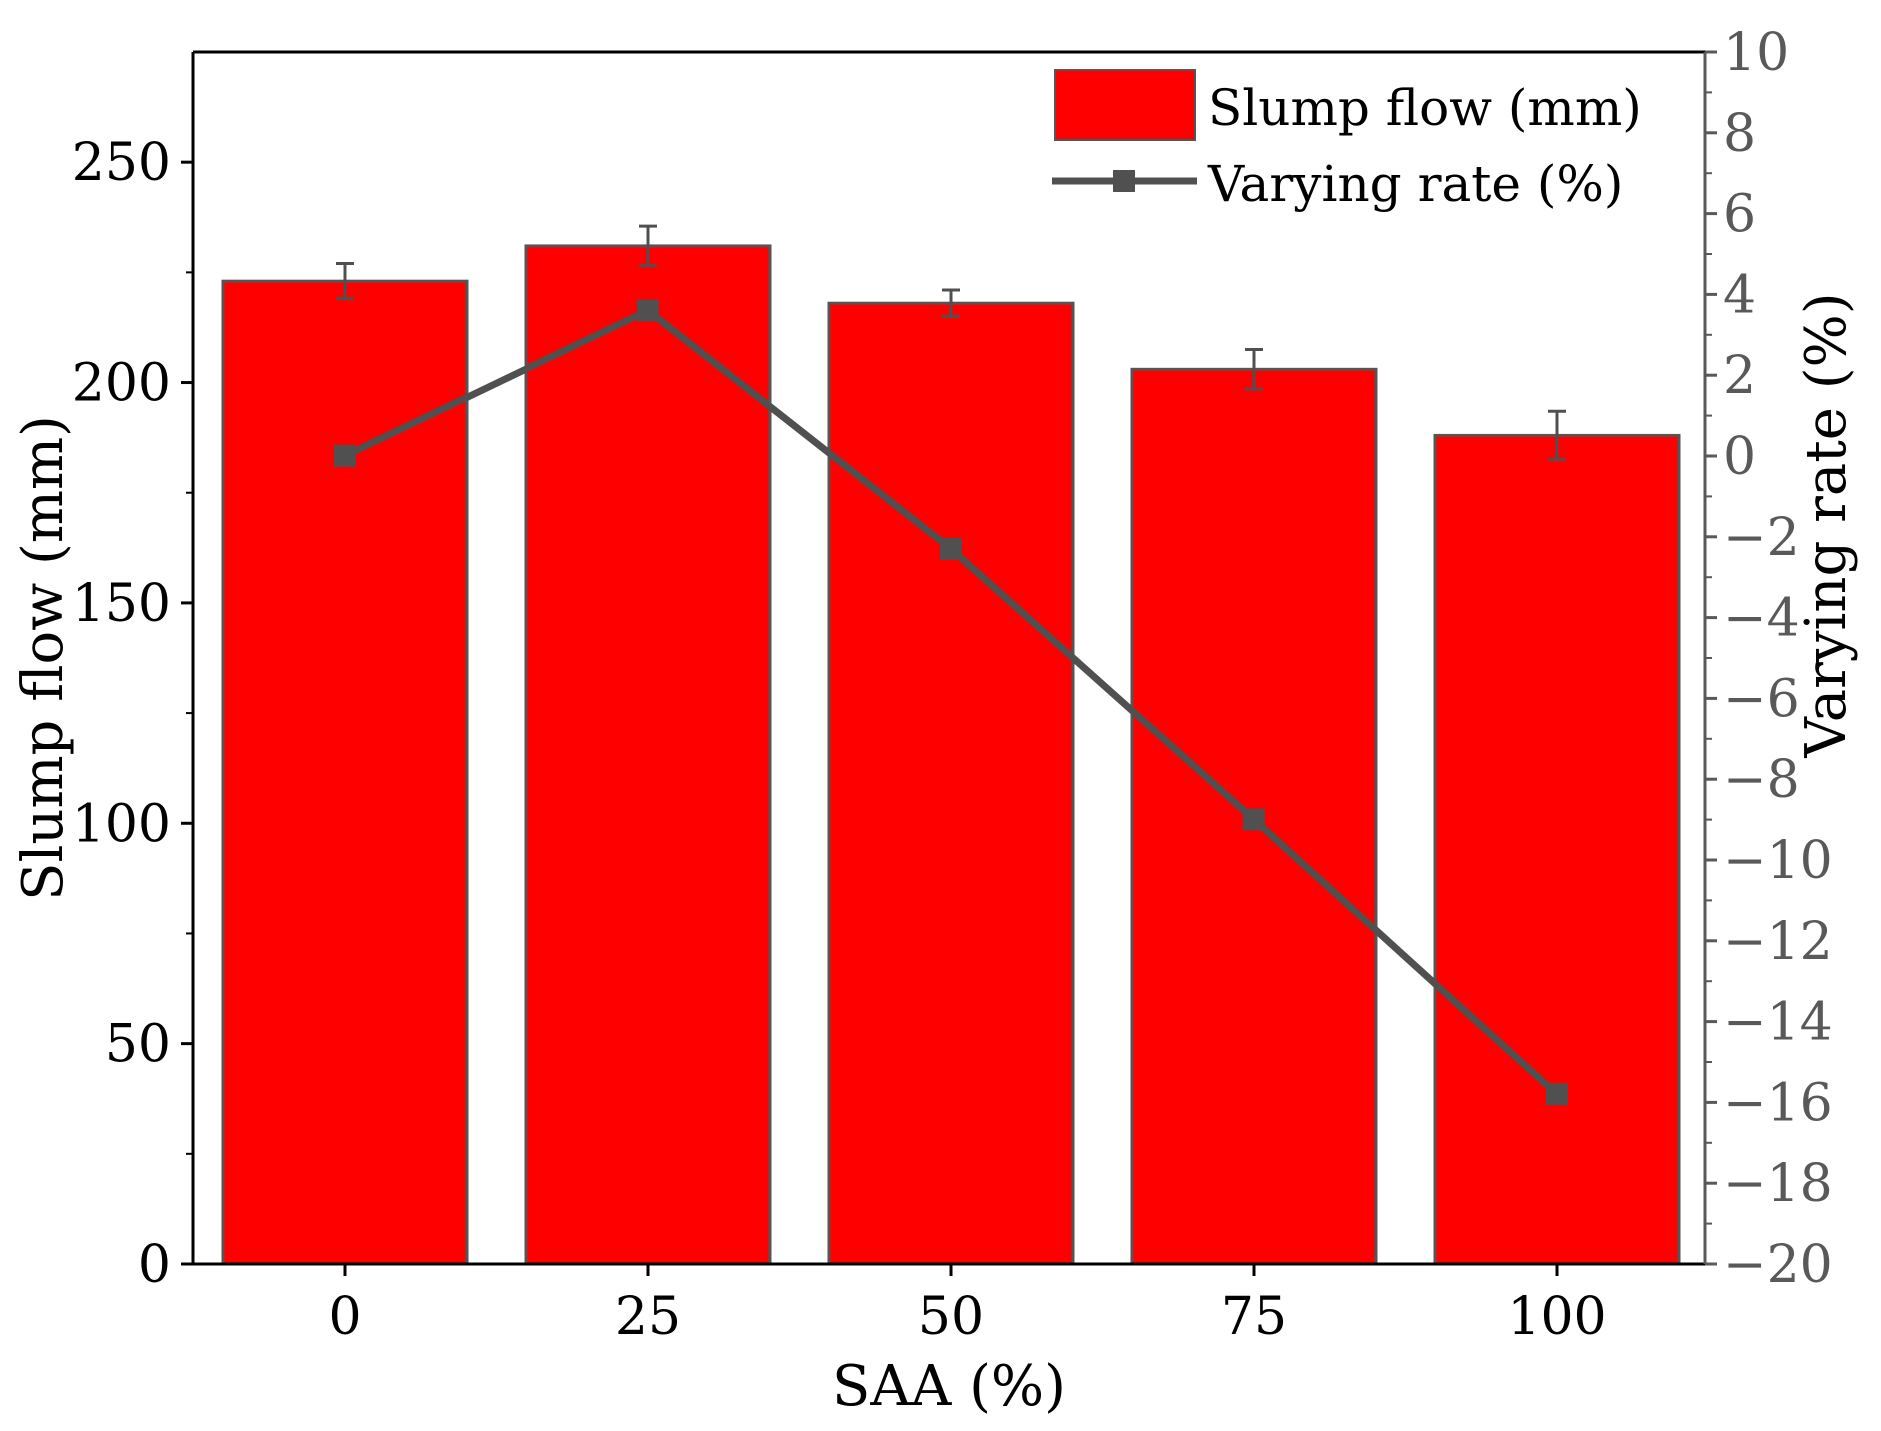 The image size is (1881, 1431). What do you see at coordinates (949, 1386) in the screenshot?
I see `x-axis-title: SAA (%)` at bounding box center [949, 1386].